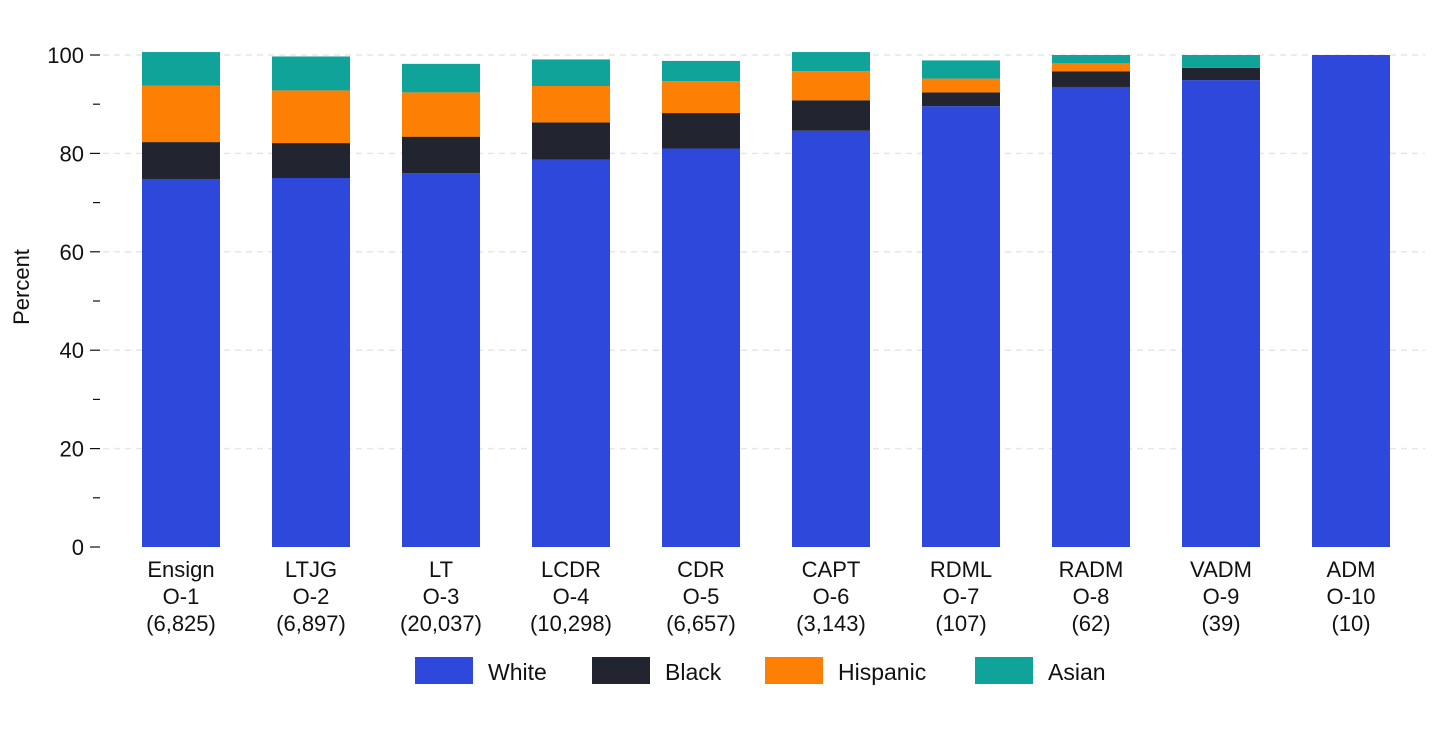 The height and width of the screenshot is (729, 1456). I want to click on legend-swatch-black, so click(621, 670).